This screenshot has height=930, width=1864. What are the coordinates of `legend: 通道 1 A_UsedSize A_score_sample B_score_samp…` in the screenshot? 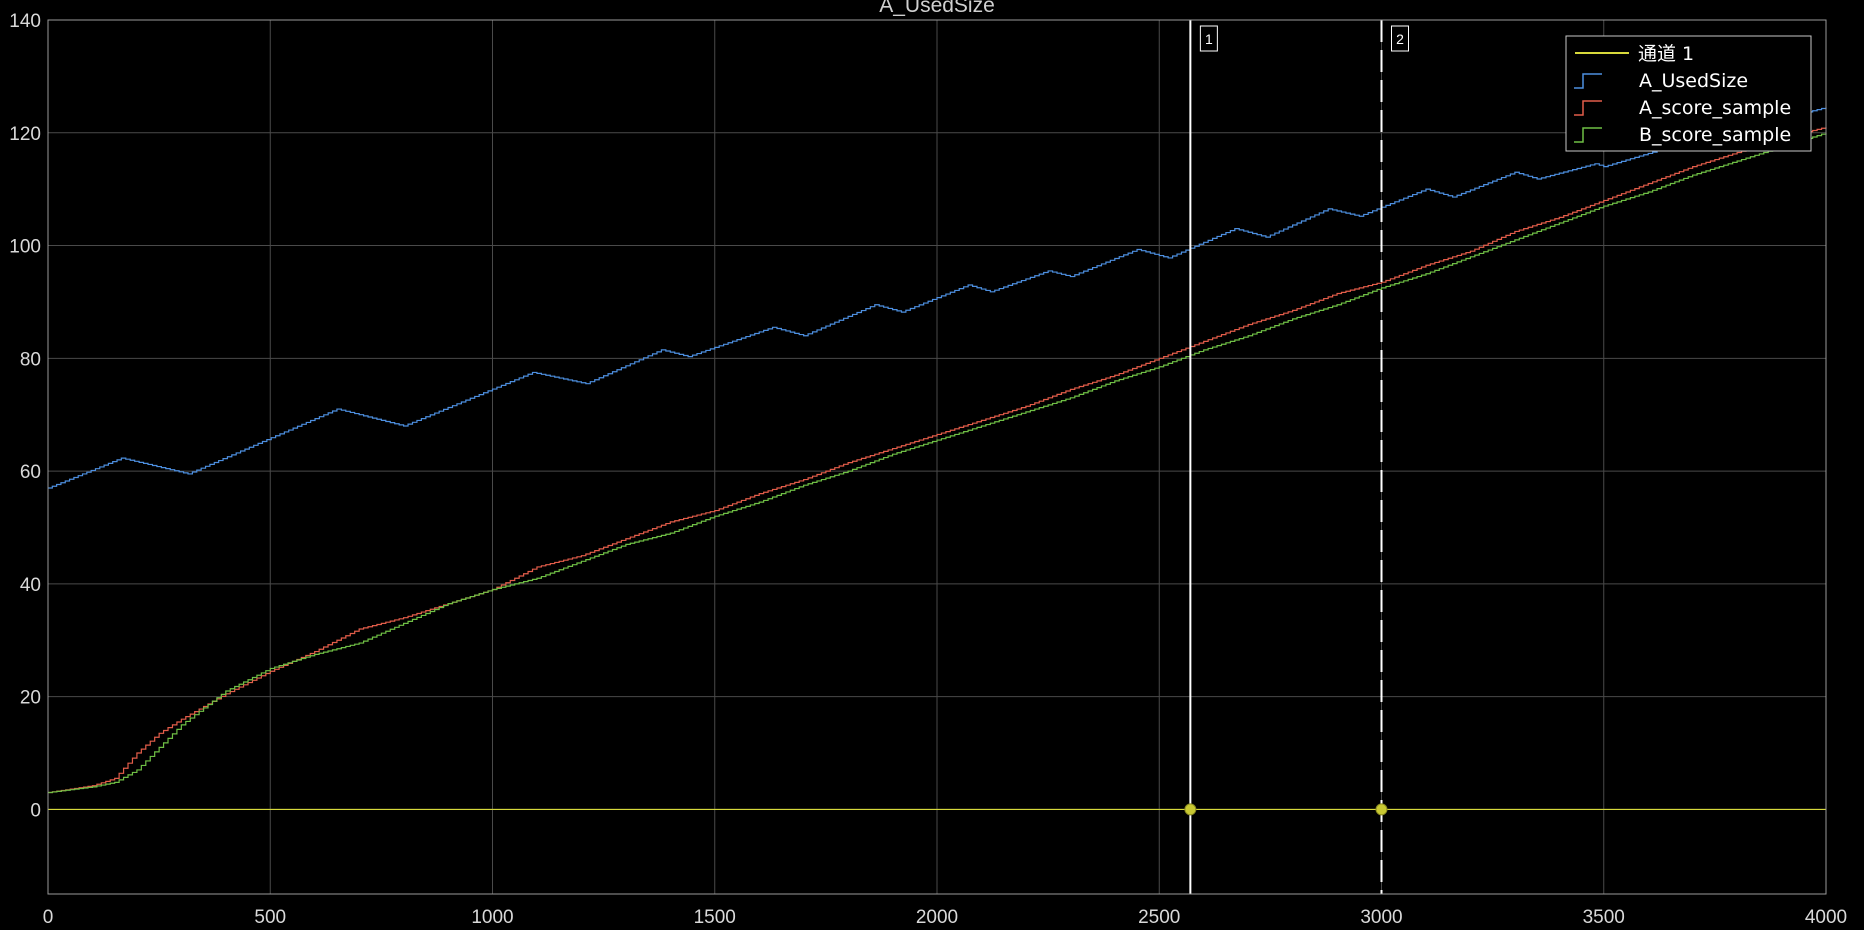 It's located at (1688, 93).